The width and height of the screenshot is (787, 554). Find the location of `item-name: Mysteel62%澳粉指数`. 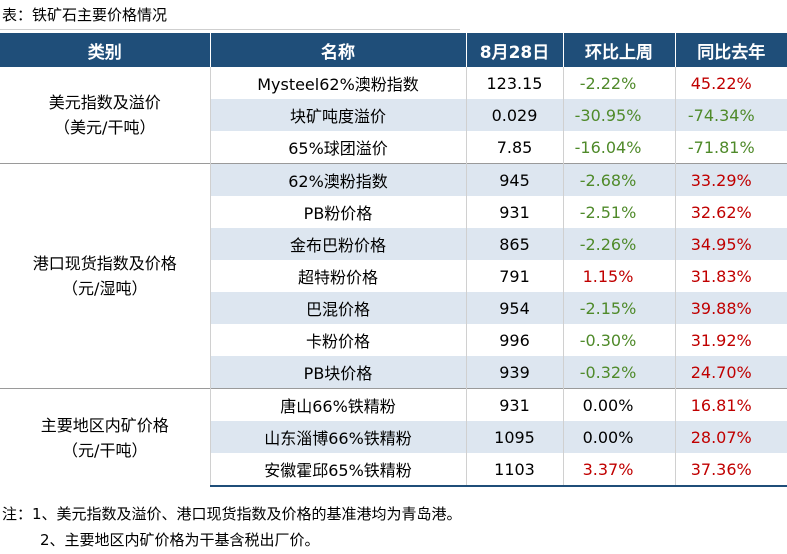

item-name: Mysteel62%澳粉指数 is located at coordinates (337, 83).